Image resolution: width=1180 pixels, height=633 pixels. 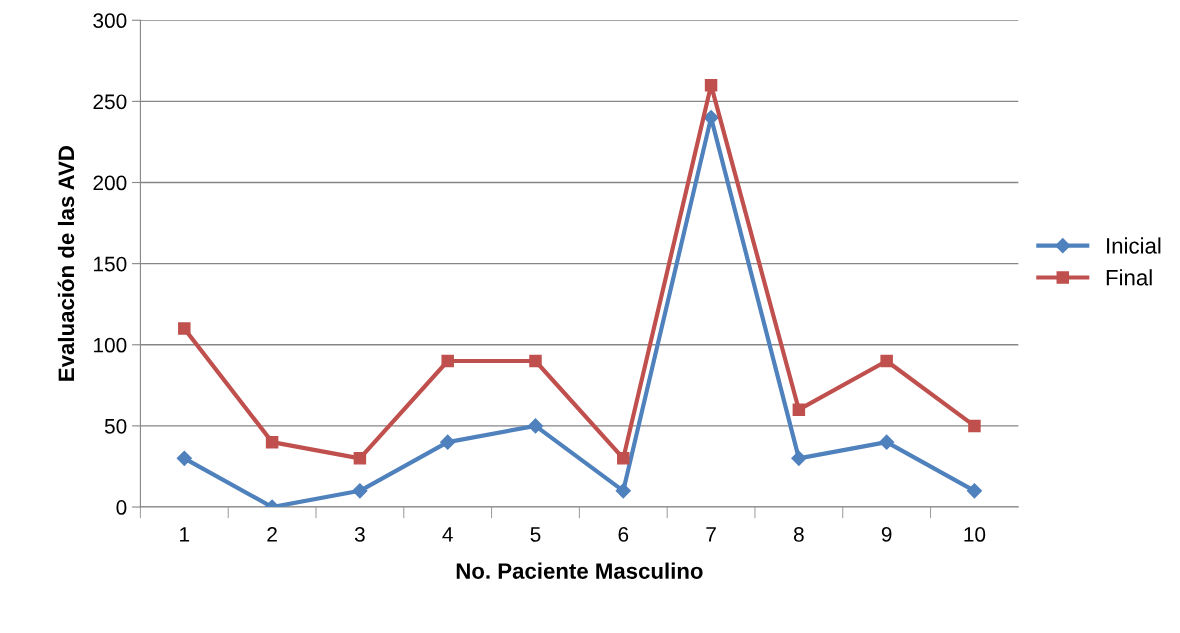 I want to click on x-tick-label: 7, so click(x=711, y=534).